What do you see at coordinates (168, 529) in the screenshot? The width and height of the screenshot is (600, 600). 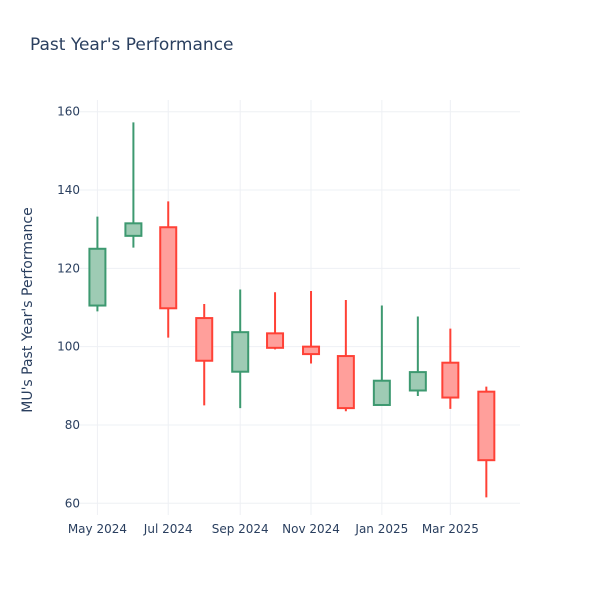 I see `x-tick-label: Jul 2024` at bounding box center [168, 529].